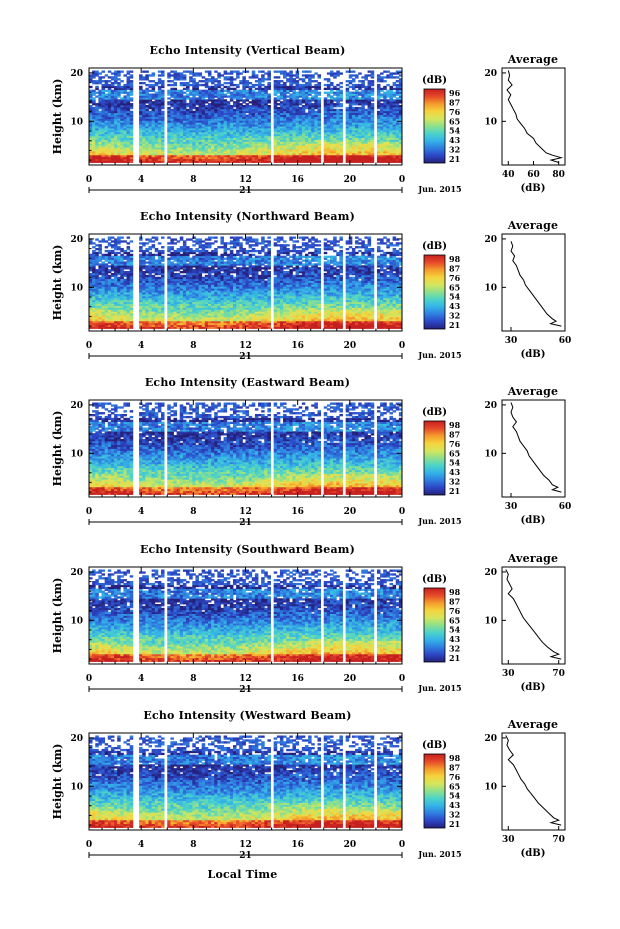 The height and width of the screenshot is (929, 620). I want to click on panel-title: Echo Intensity (Northward Beam), so click(247, 216).